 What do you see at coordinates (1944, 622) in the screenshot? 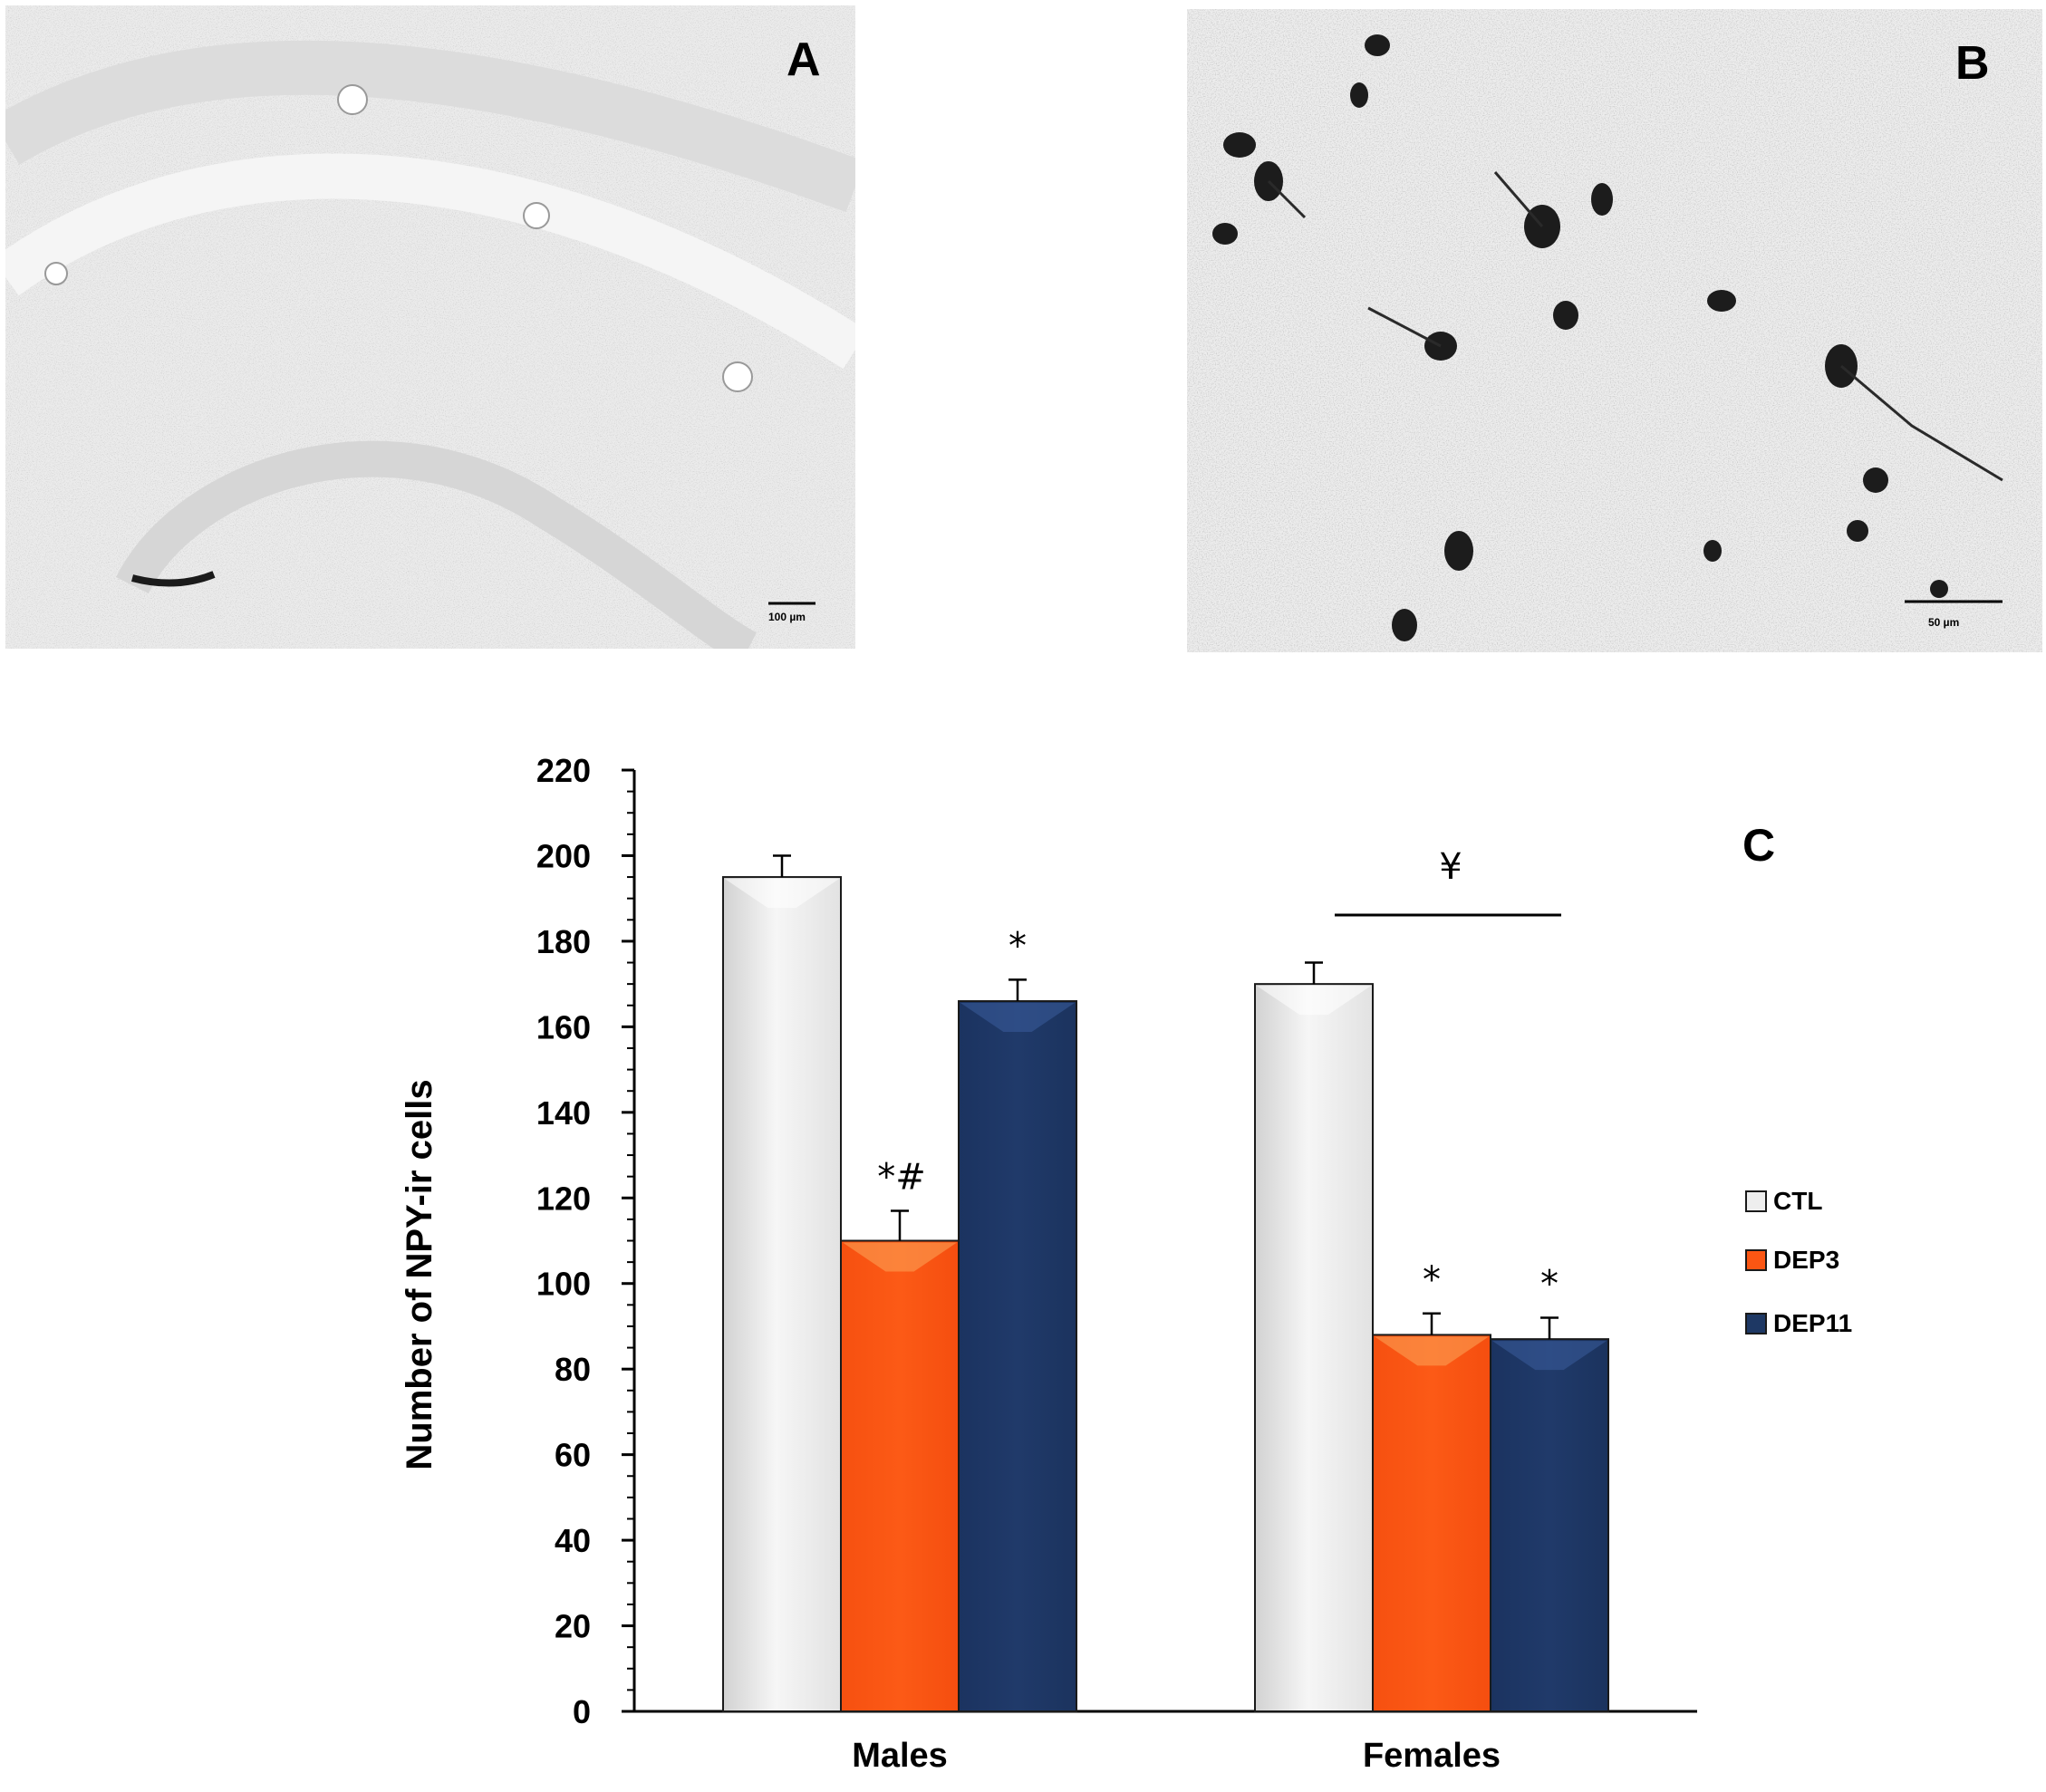
I see `scale-bar-b-label: 50 µm` at bounding box center [1944, 622].